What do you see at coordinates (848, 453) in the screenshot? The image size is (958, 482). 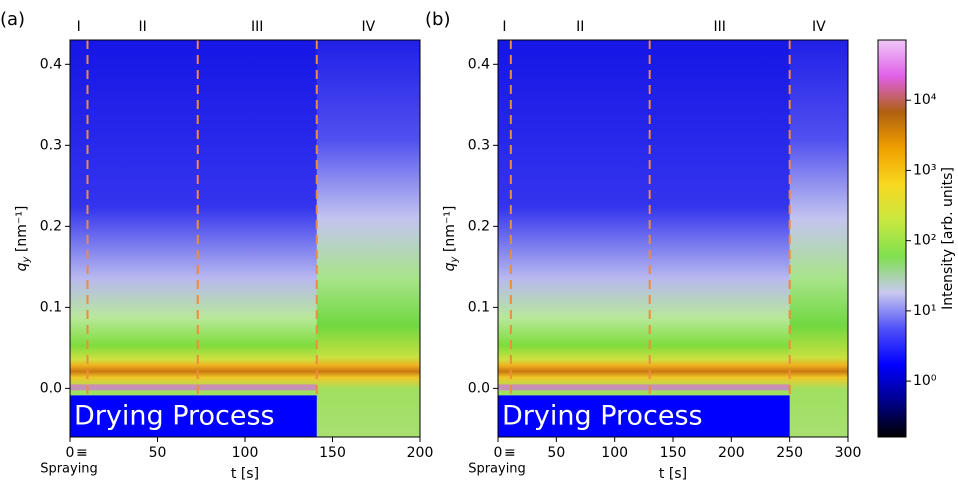 I see `x-tick-label: 300` at bounding box center [848, 453].